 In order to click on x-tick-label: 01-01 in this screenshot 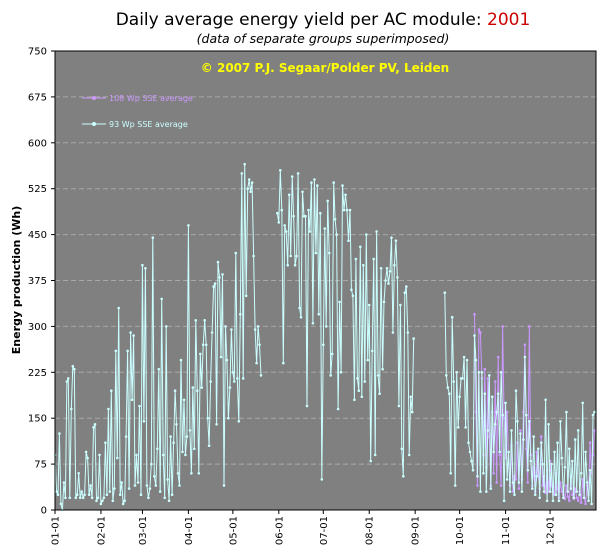, I will do `click(56, 530)`.